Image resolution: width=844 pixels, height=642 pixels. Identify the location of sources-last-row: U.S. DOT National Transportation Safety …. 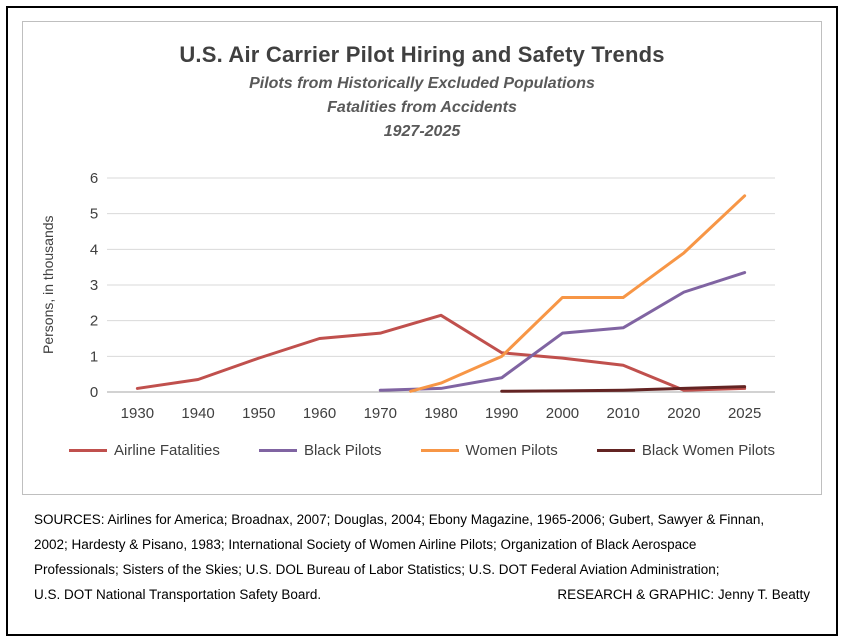
(422, 594).